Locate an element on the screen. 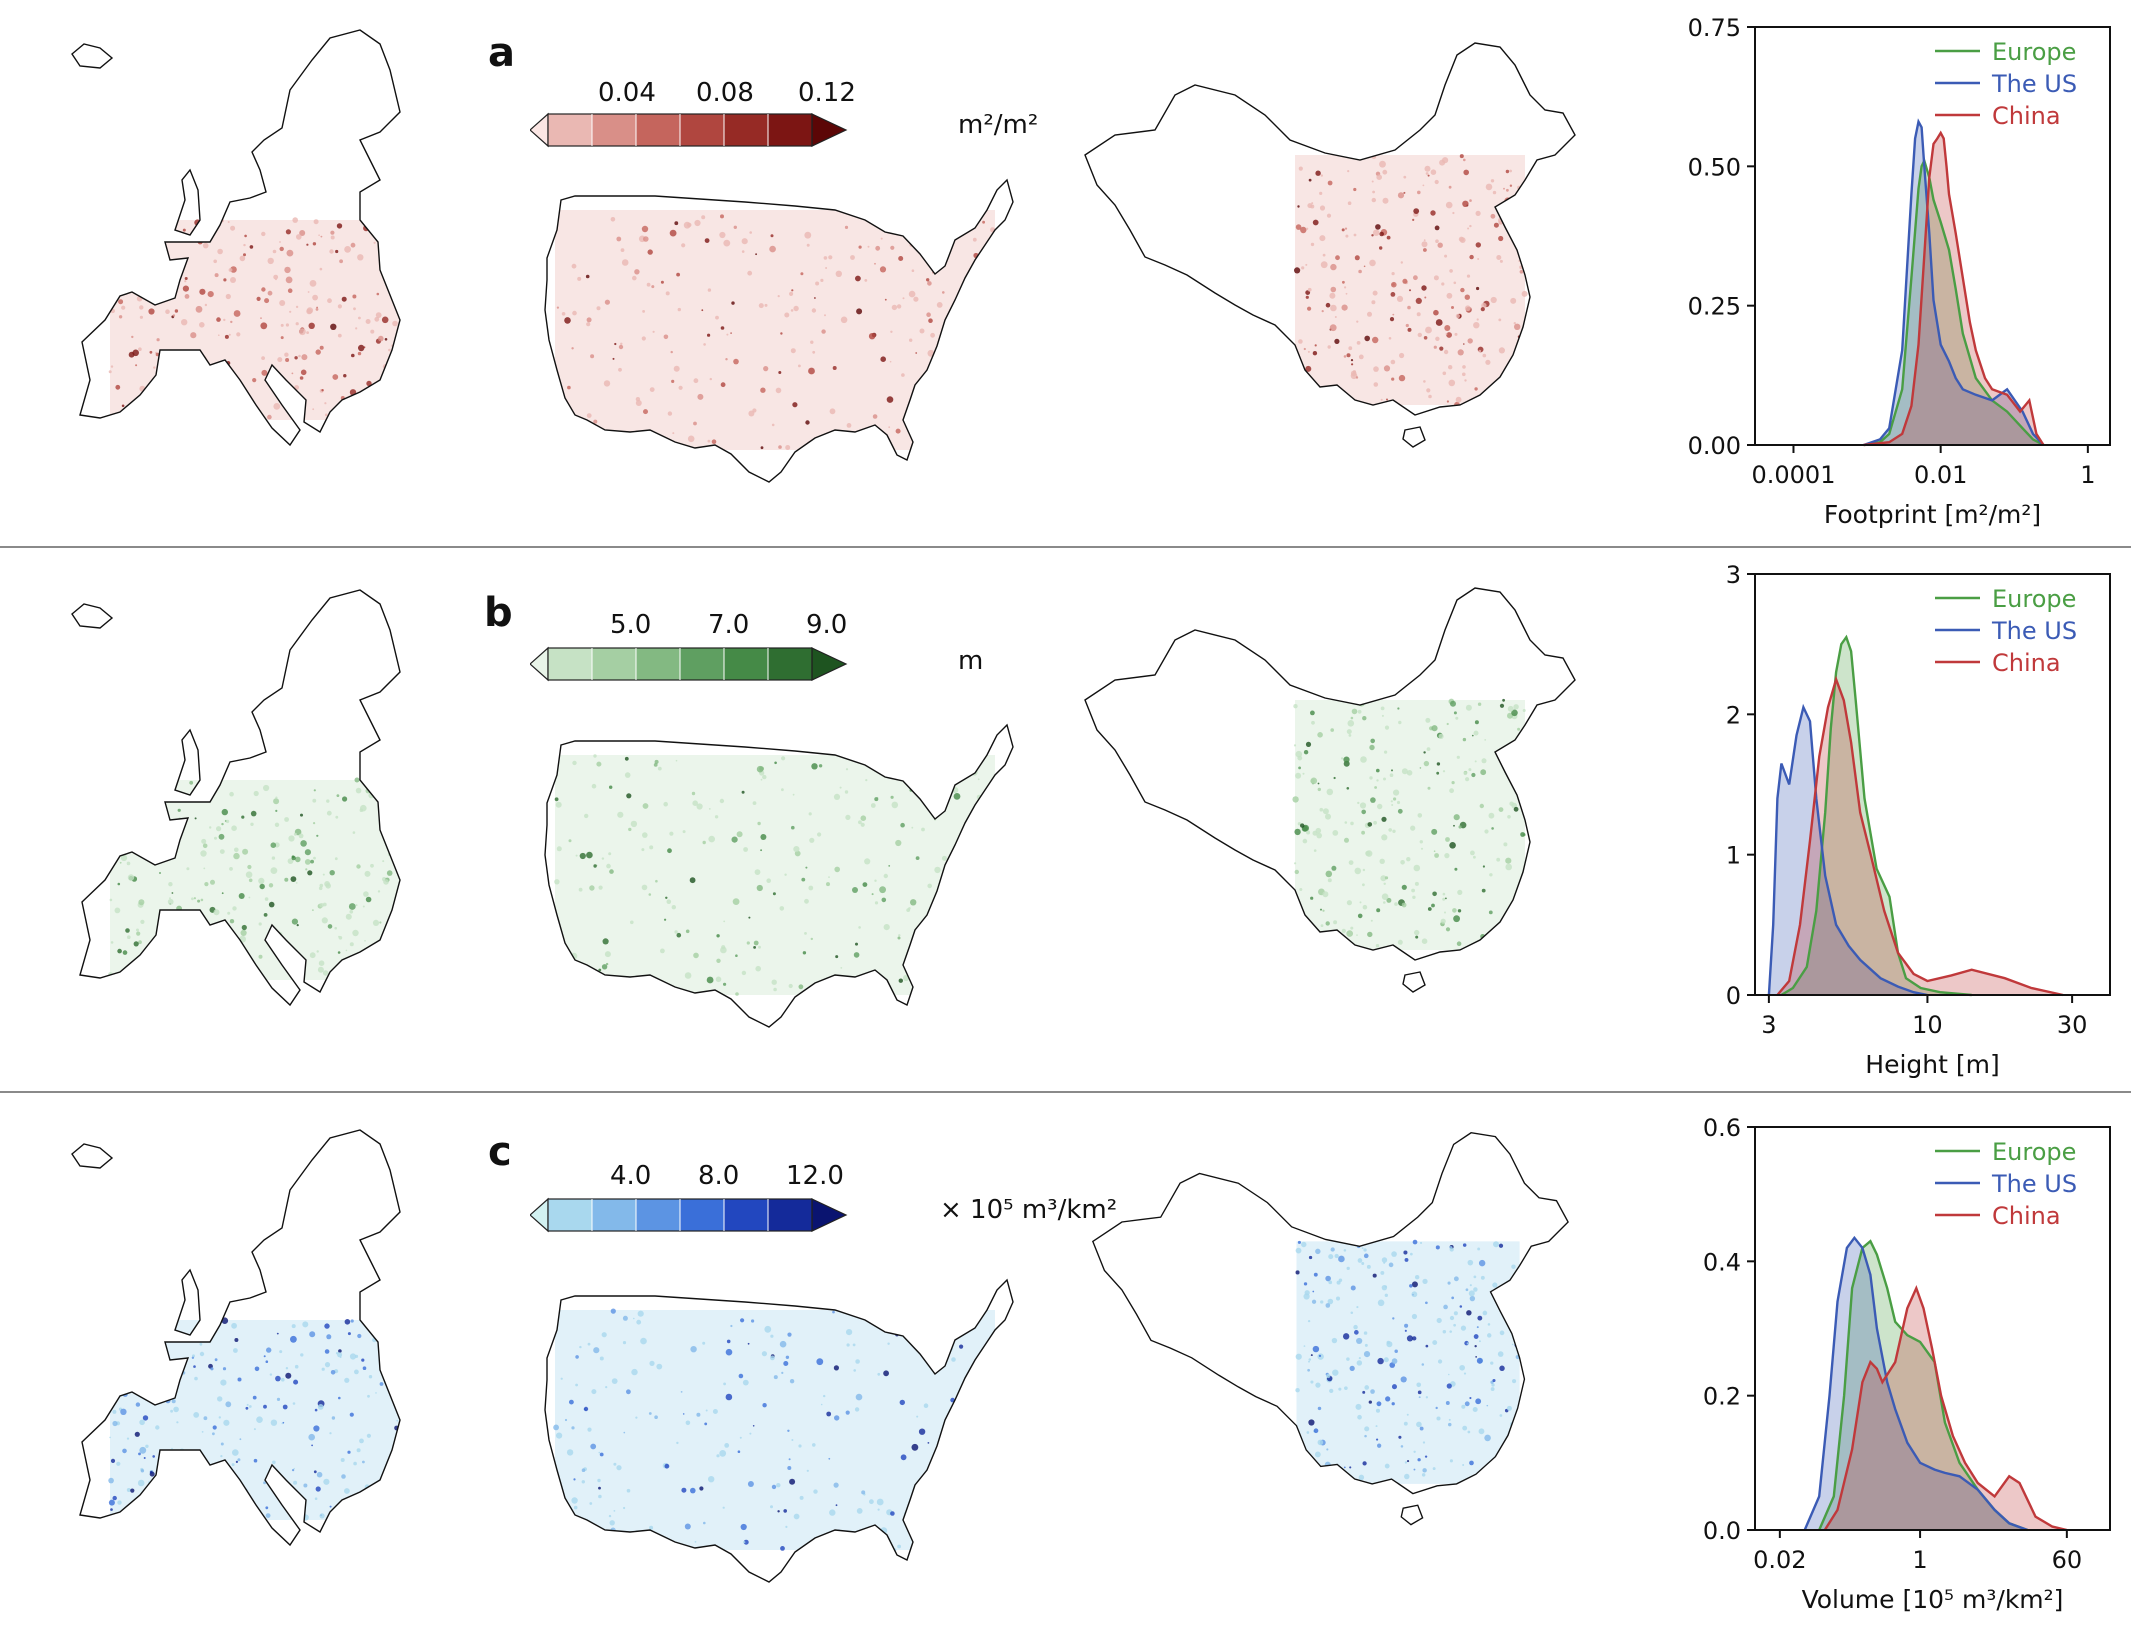 The width and height of the screenshot is (2131, 1625). legend-label: The US is located at coordinates (2034, 631).